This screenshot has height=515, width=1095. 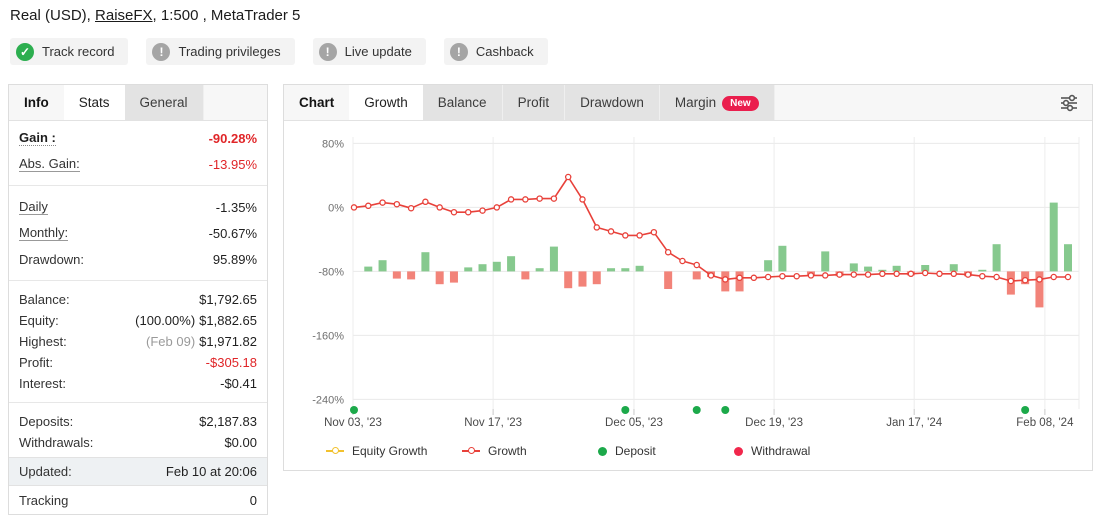 What do you see at coordinates (25, 51) in the screenshot?
I see `check-icon: ✓` at bounding box center [25, 51].